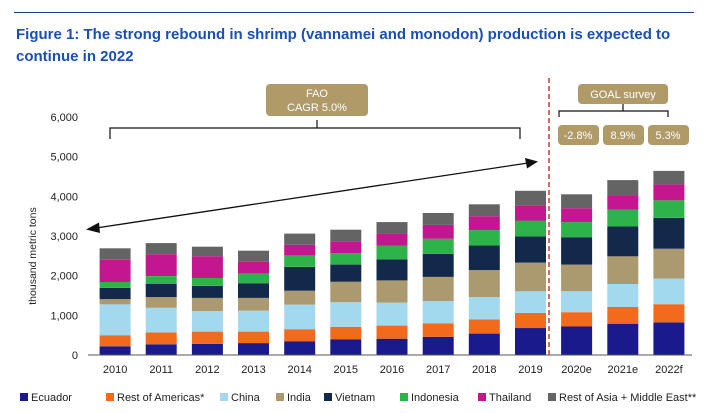 Image resolution: width=708 pixels, height=413 pixels. What do you see at coordinates (484, 258) in the screenshot?
I see `bar-segment-vietnam-2018` at bounding box center [484, 258].